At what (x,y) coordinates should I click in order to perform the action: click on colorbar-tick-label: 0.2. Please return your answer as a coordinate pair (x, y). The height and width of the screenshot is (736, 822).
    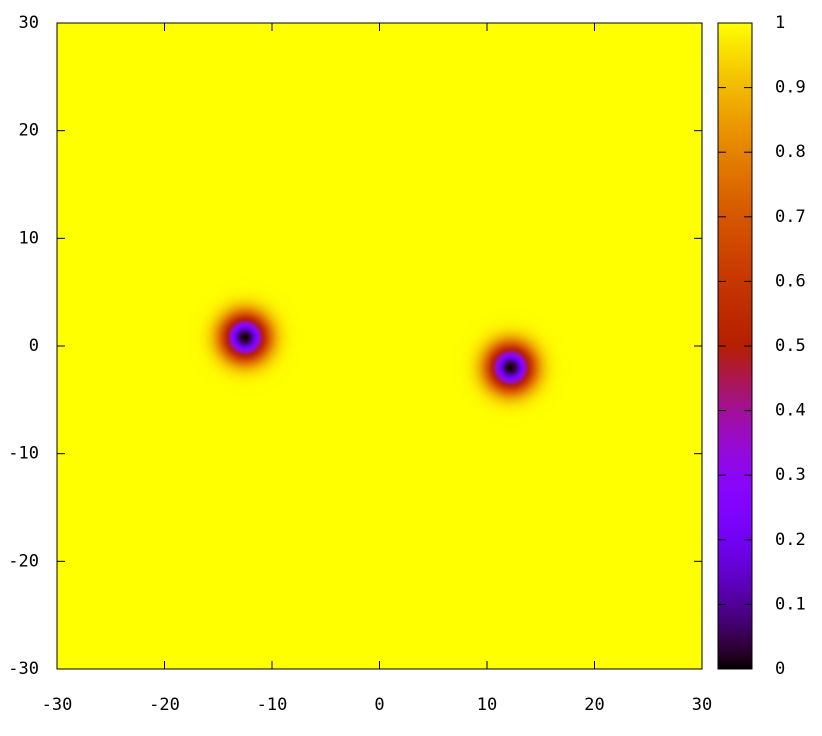
    Looking at the image, I should click on (790, 540).